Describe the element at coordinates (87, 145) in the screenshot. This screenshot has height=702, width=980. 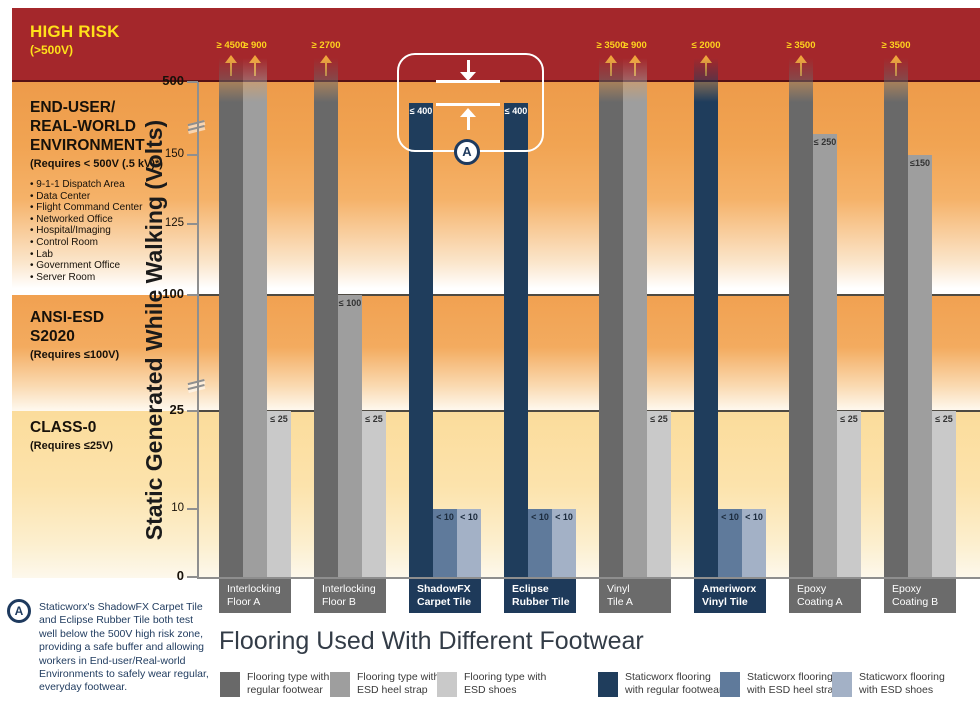
I see `zone-title-line: ENVIRONMENT` at that location.